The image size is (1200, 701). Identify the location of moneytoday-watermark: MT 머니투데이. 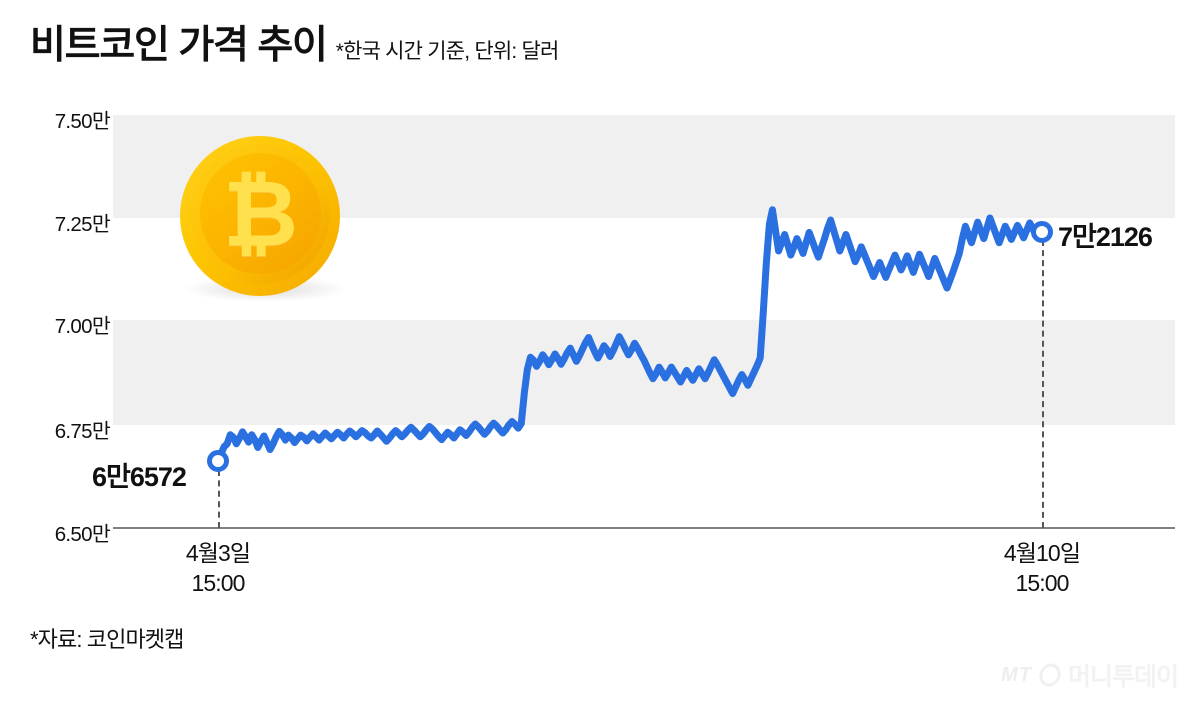
(1090, 675).